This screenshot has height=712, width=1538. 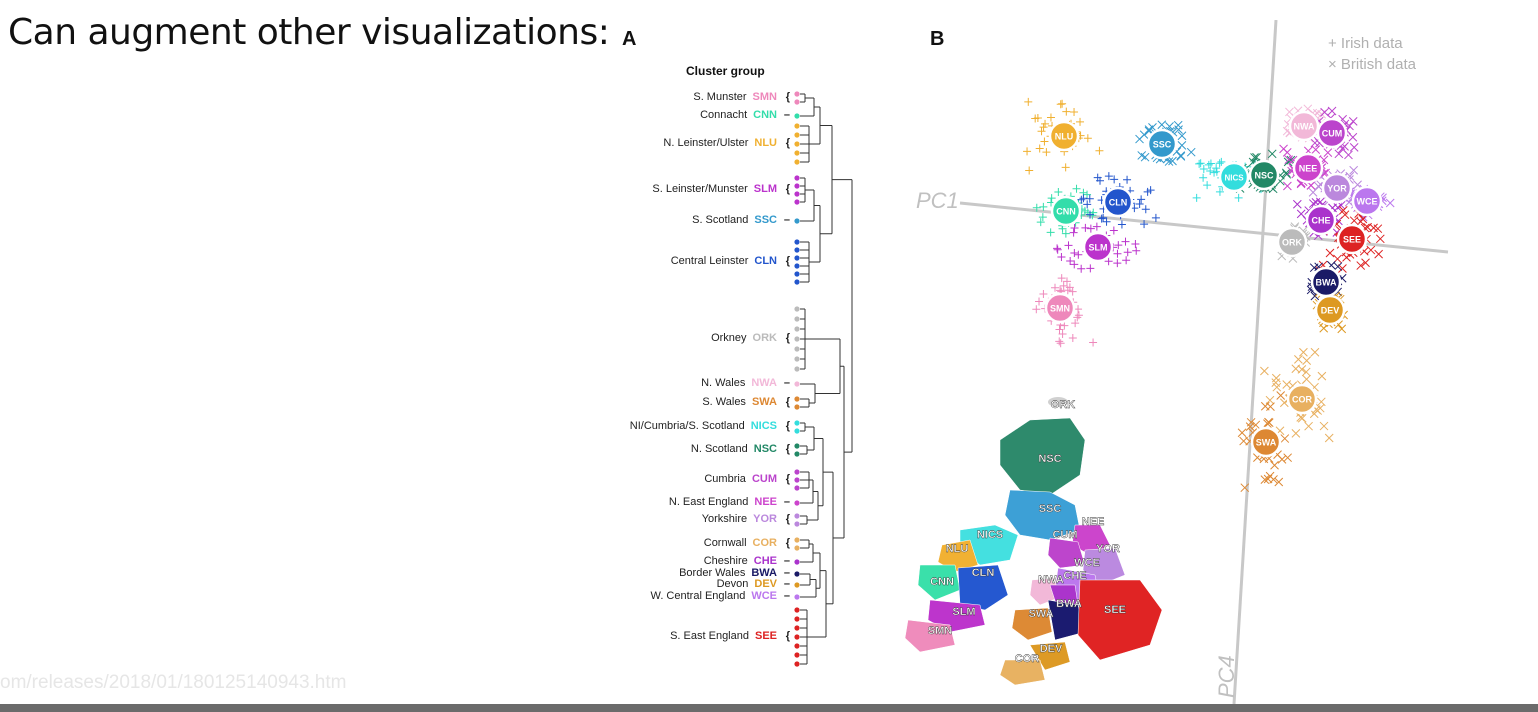 I want to click on cluster-code: SLM, so click(x=765, y=189).